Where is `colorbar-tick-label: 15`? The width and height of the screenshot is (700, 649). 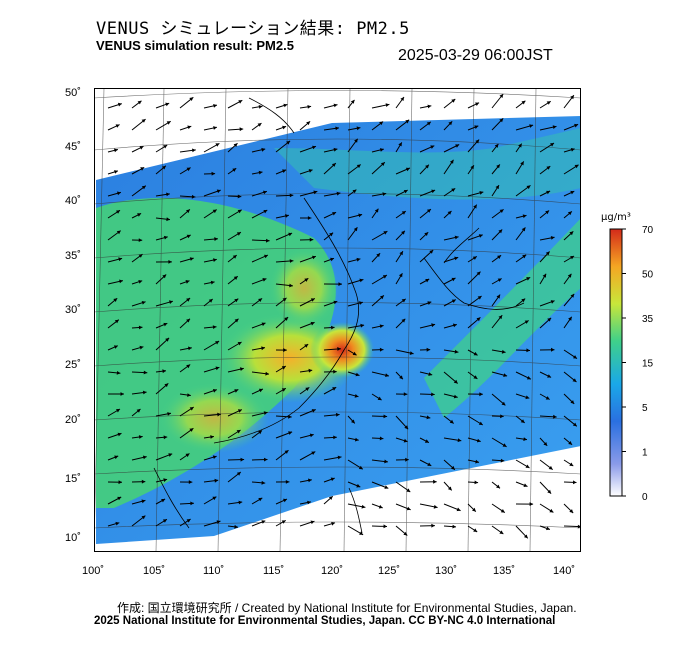 colorbar-tick-label: 15 is located at coordinates (648, 364).